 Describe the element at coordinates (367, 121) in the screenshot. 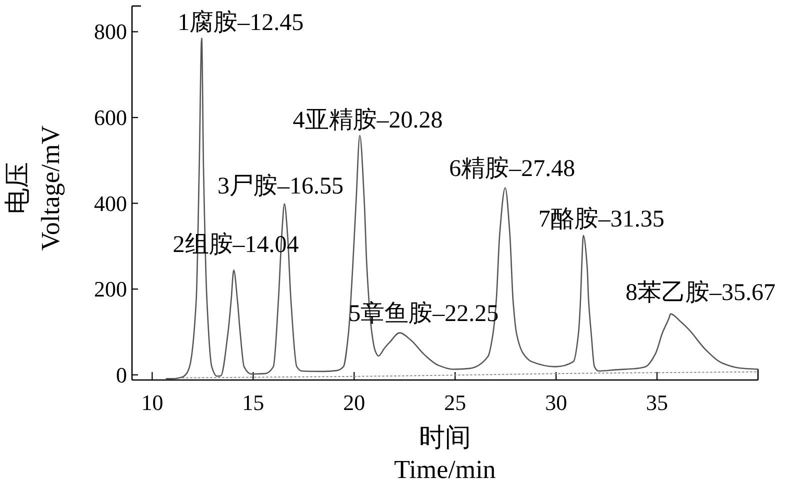

I see `annotation: 4亚精胺–20.28` at that location.